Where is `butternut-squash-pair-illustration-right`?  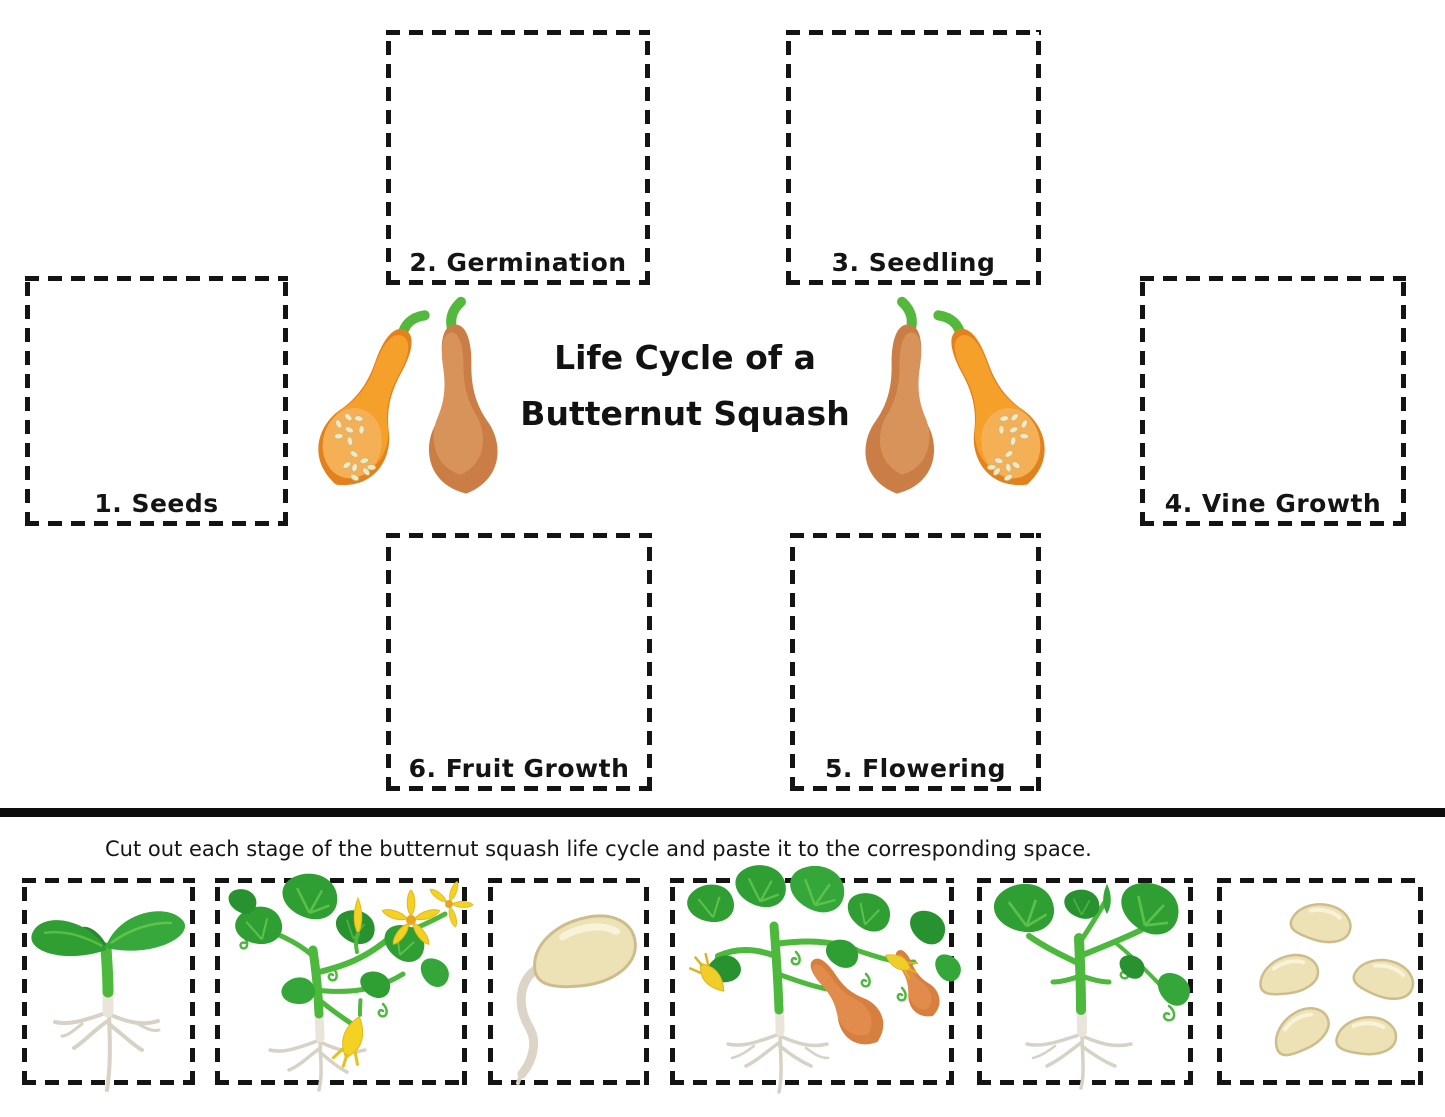
butternut-squash-pair-illustration-right is located at coordinates (956, 405).